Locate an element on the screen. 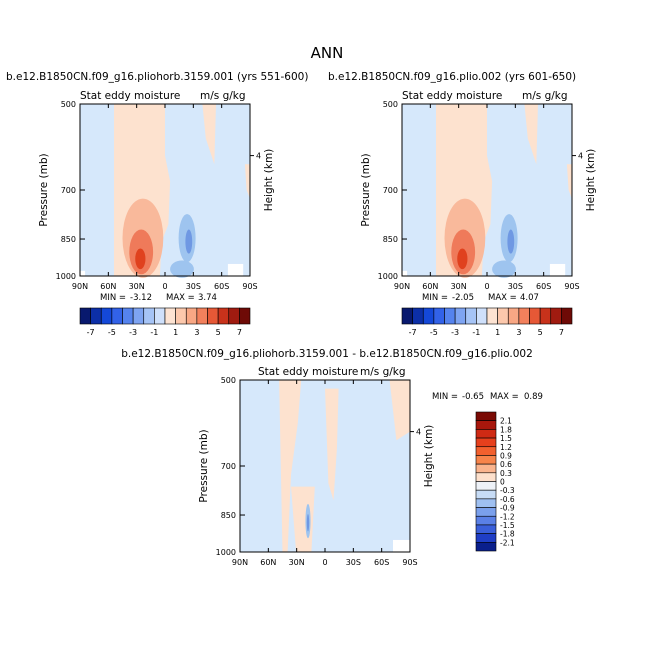 This screenshot has width=654, height=658. colorbar-label: -0.9 is located at coordinates (507, 508).